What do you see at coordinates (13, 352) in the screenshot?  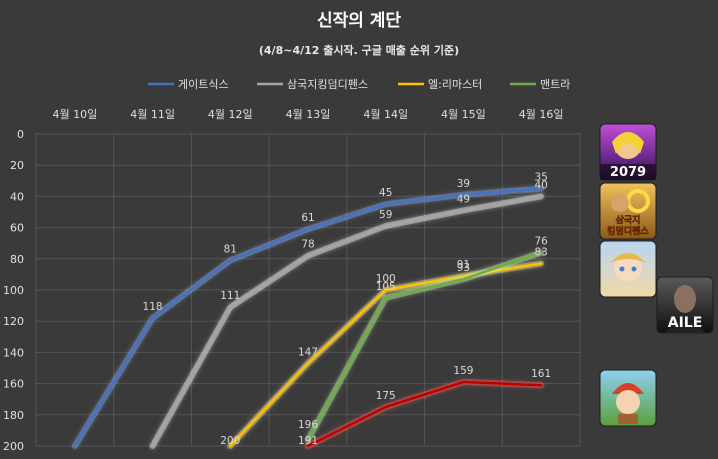 I see `y-tick-label: 140` at bounding box center [13, 352].